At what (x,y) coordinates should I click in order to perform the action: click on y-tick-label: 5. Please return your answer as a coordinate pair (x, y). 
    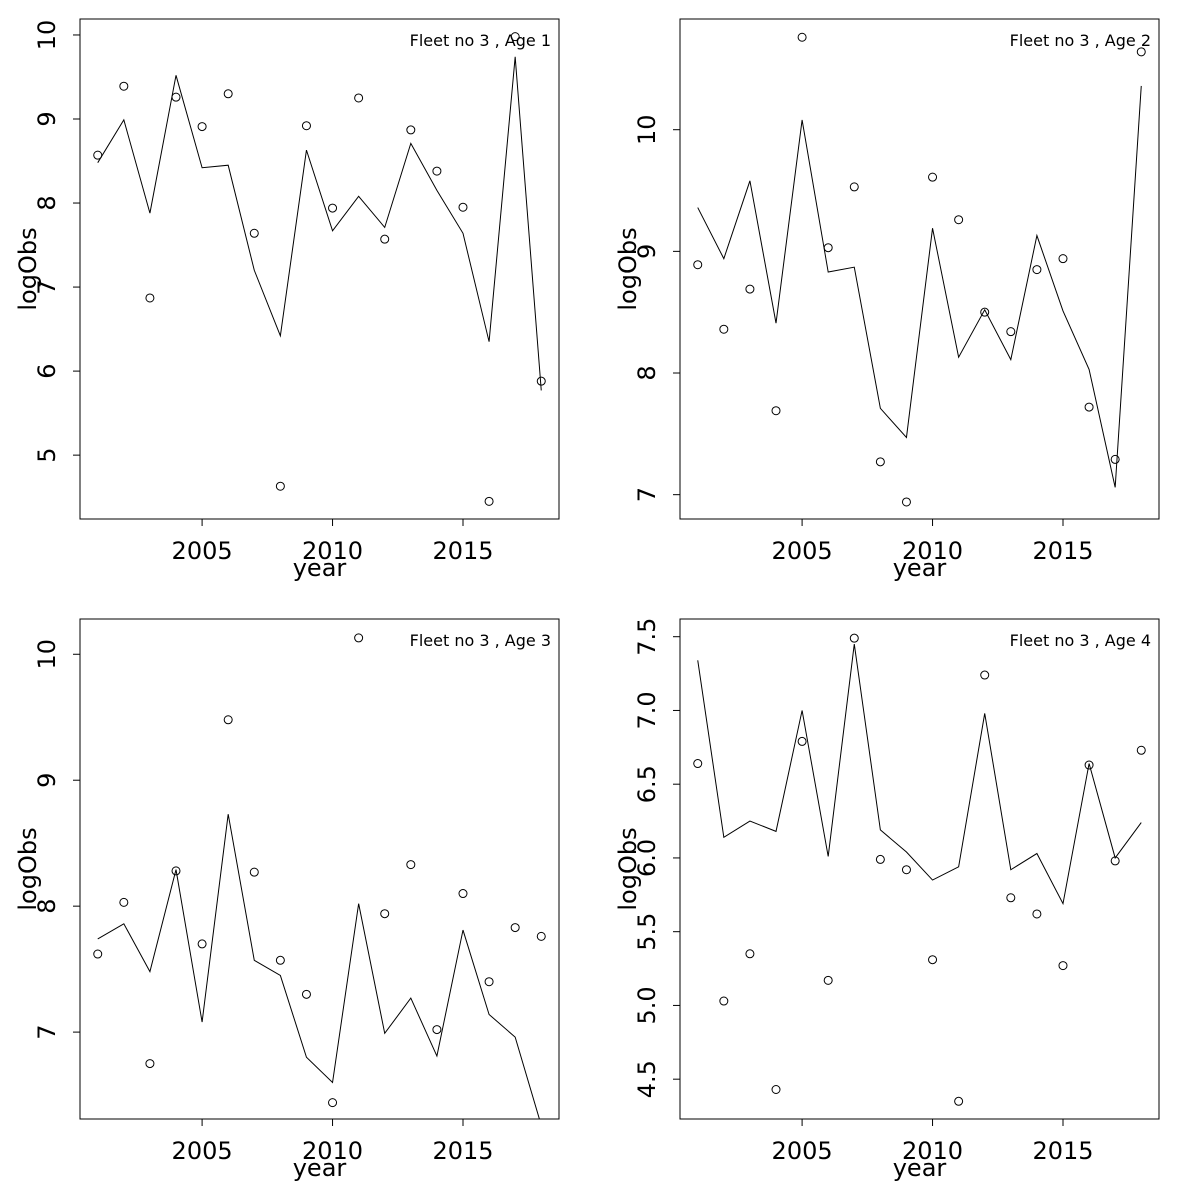
    Looking at the image, I should click on (47, 454).